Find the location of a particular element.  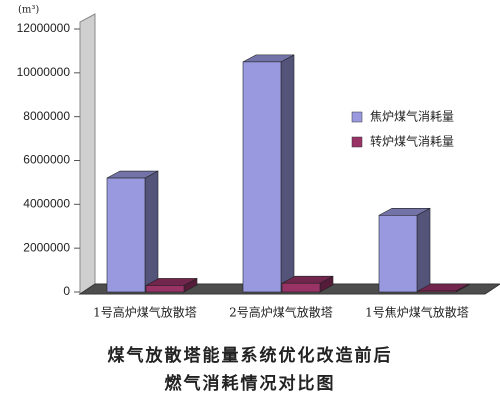

y-tick-label: 8000000 is located at coordinates (46, 116).